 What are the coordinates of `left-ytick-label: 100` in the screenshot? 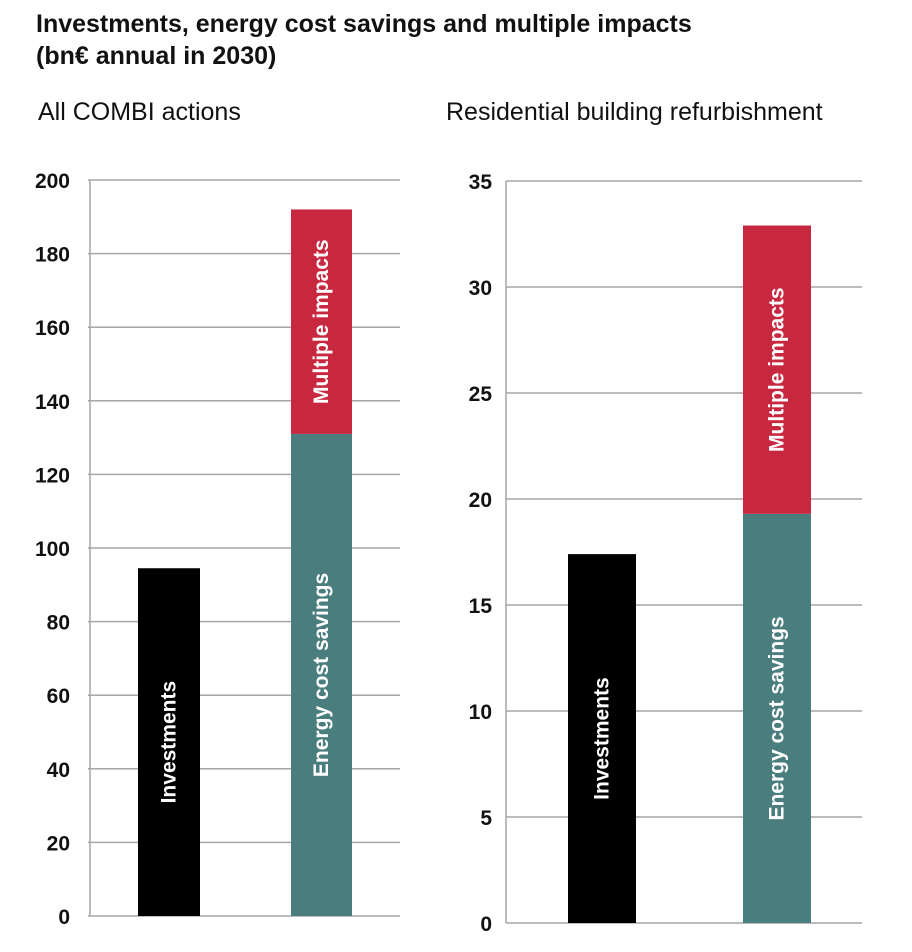 It's located at (52, 549).